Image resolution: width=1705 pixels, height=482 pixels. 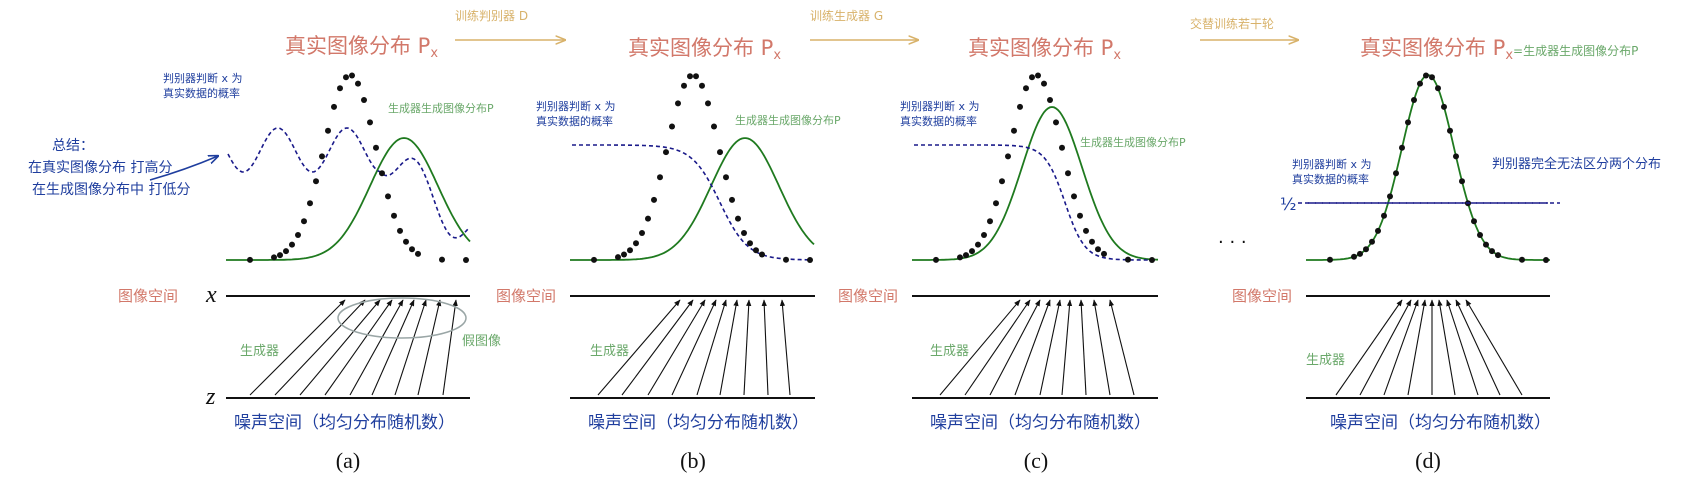 What do you see at coordinates (698, 423) in the screenshot?
I see `noise-space-label: 噪声空间（均匀分布随机数）` at bounding box center [698, 423].